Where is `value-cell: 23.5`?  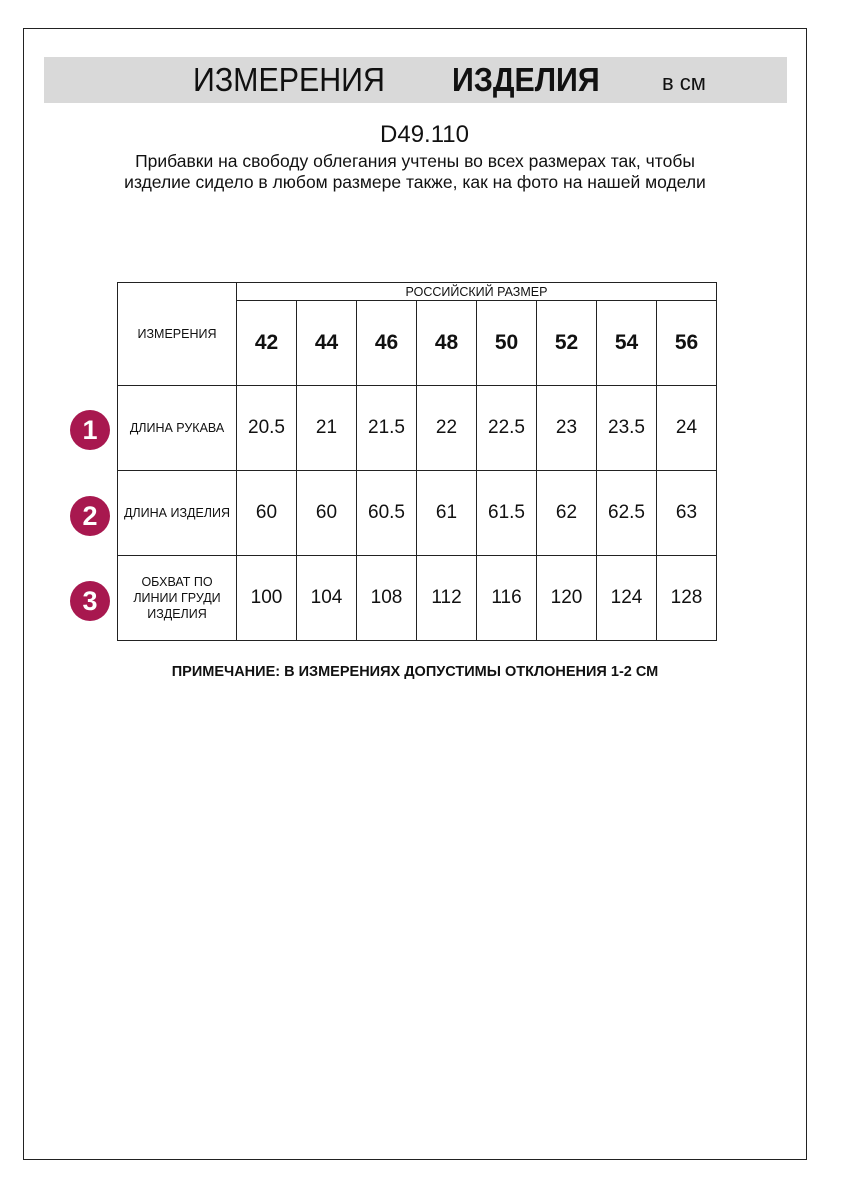 value-cell: 23.5 is located at coordinates (626, 428).